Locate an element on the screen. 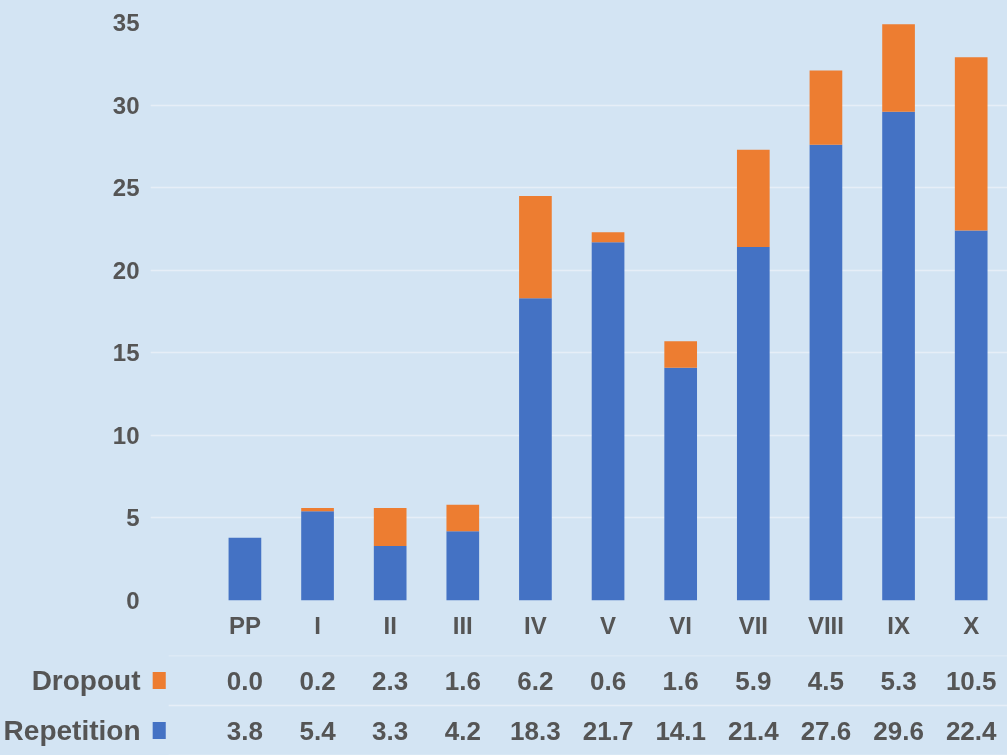 The width and height of the screenshot is (1007, 755). x-tick-label: III is located at coordinates (462, 625).